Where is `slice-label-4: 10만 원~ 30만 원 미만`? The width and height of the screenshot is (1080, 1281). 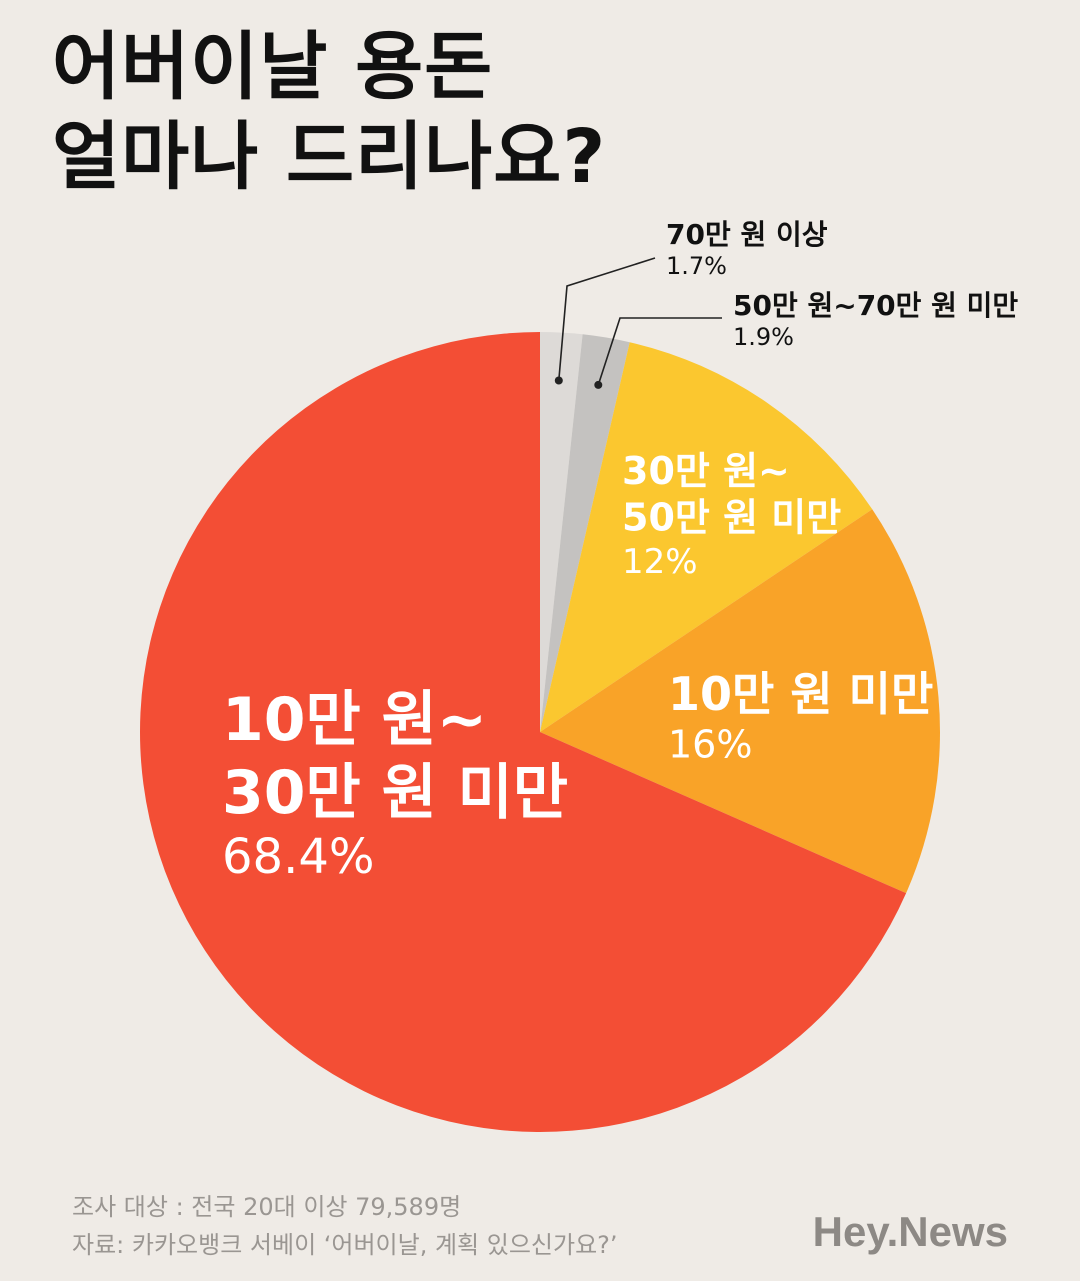
slice-label-4: 10만 원~ 30만 원 미만 is located at coordinates (395, 756).